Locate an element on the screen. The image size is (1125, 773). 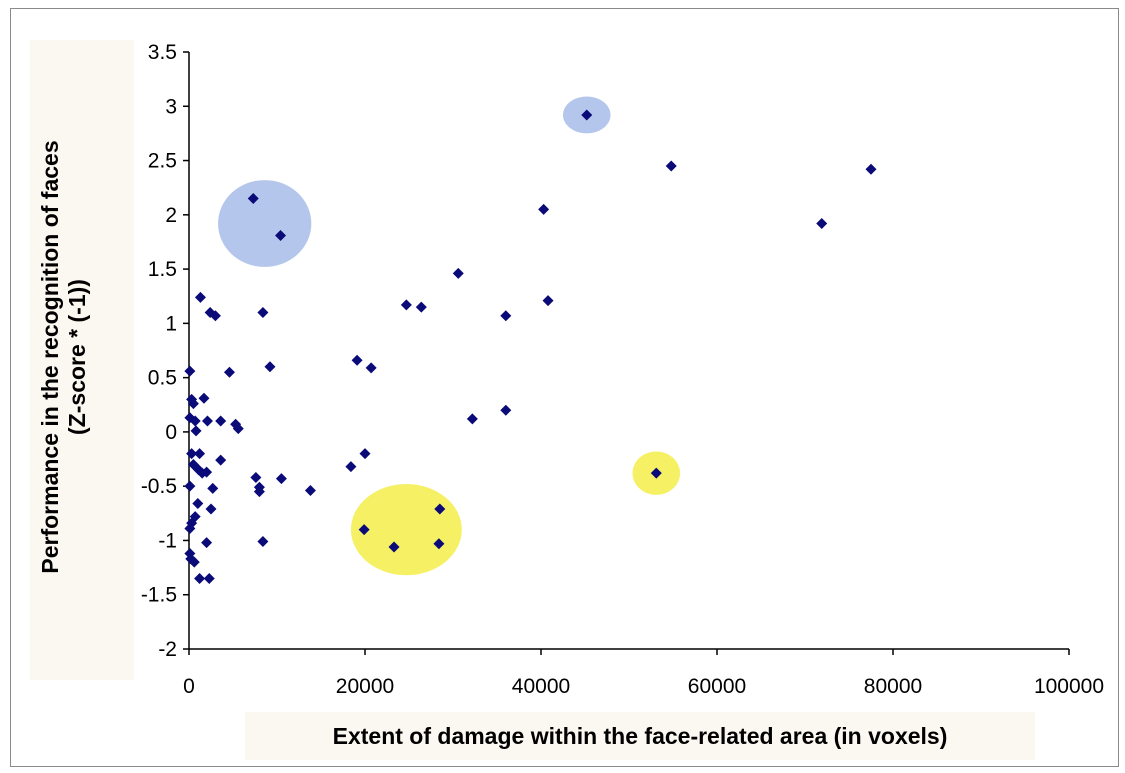
x-tick-label: 60000 is located at coordinates (717, 686).